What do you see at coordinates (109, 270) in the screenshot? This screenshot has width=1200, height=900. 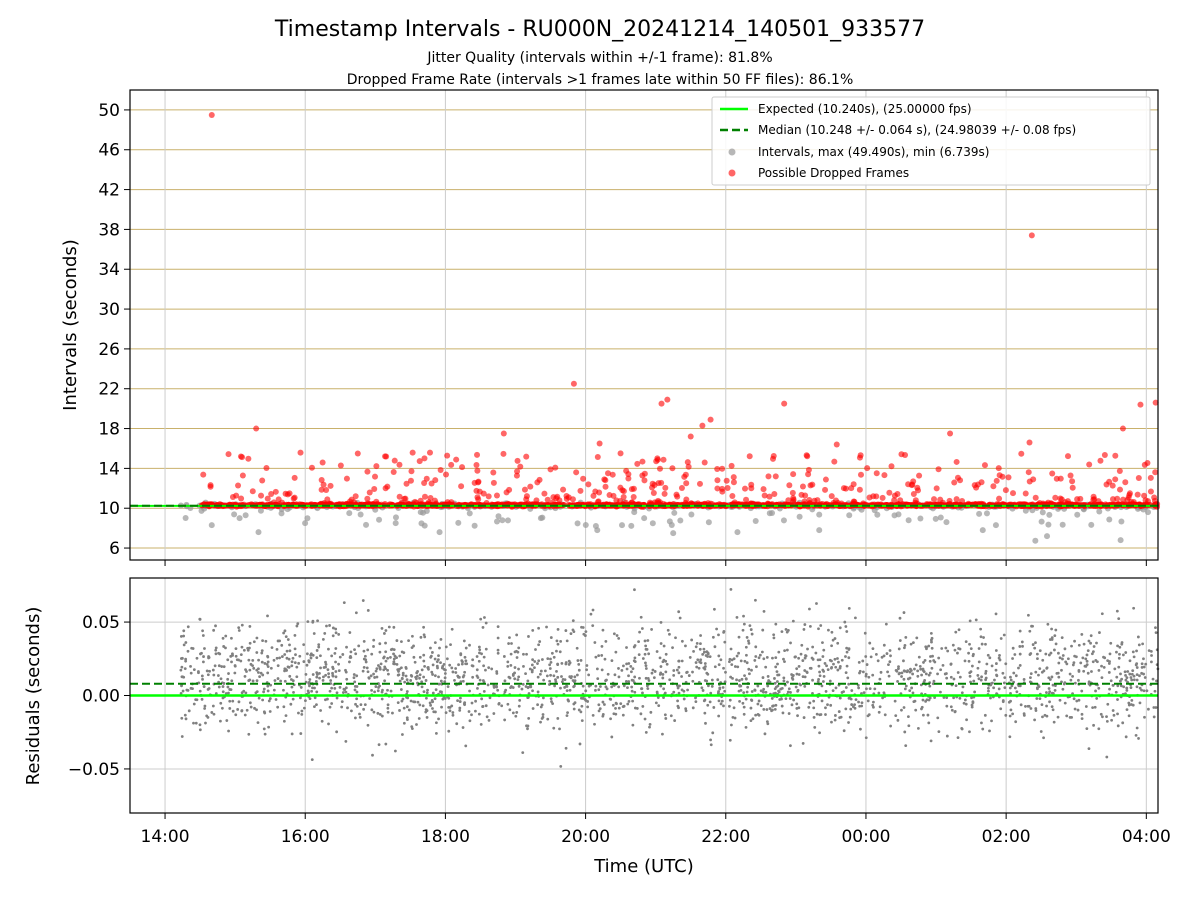 I see `intervals-y-tick-label: 34` at bounding box center [109, 270].